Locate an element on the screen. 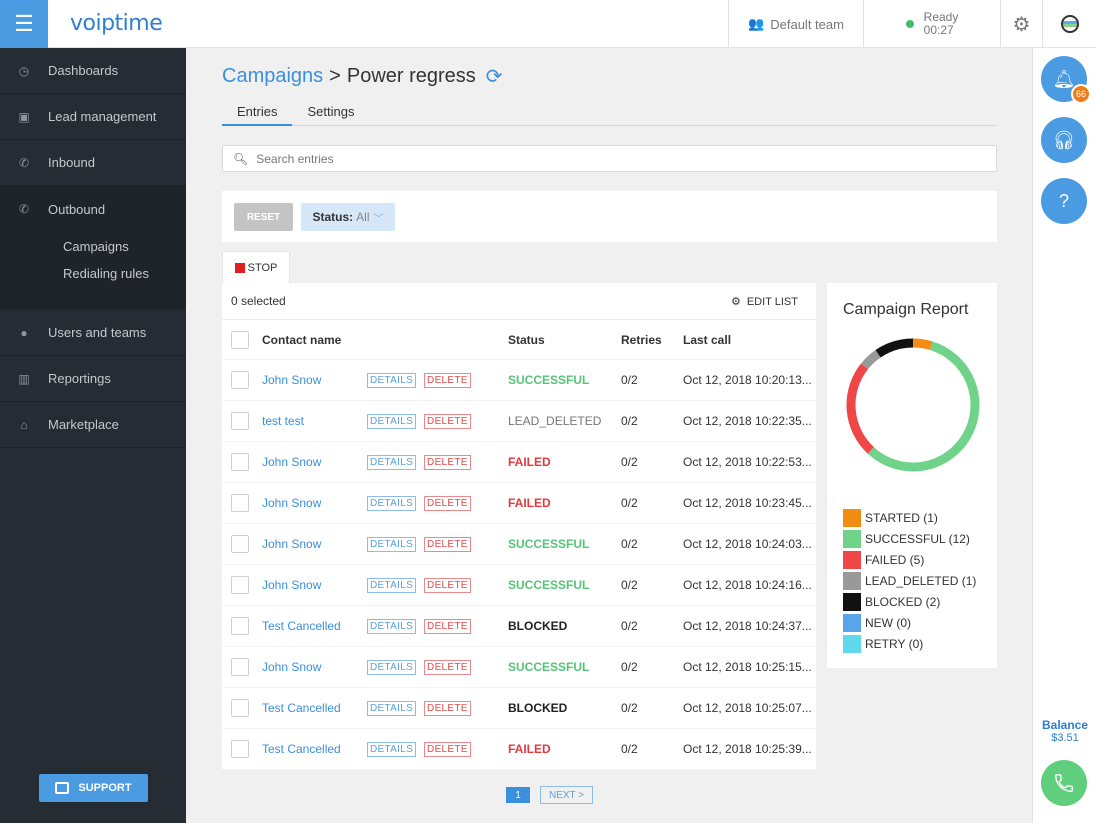  breadcrumb-campaigns-link: Campaigns is located at coordinates (273, 76).